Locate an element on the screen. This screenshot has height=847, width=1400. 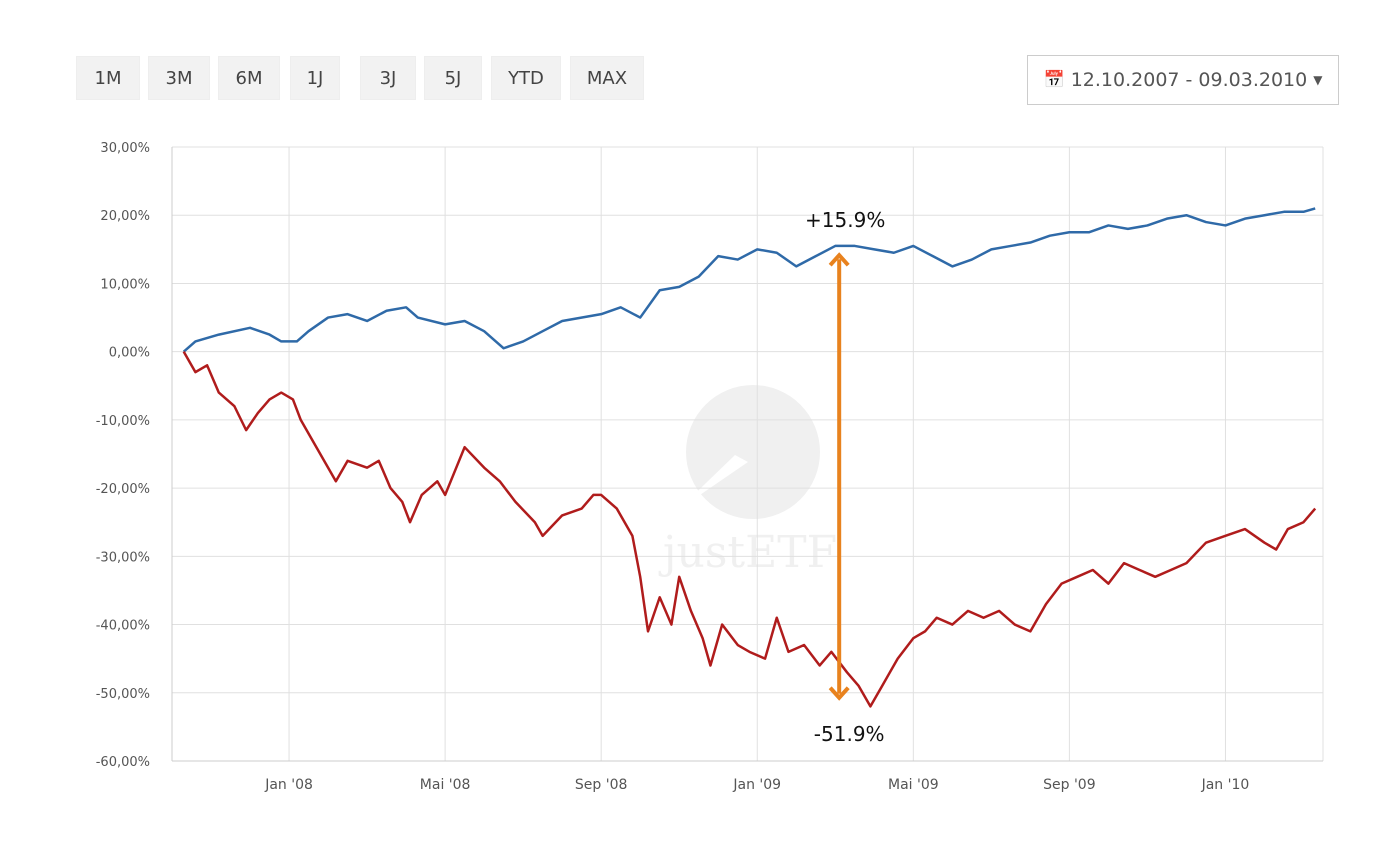
y-tick-label: -50,00% is located at coordinates (123, 694).